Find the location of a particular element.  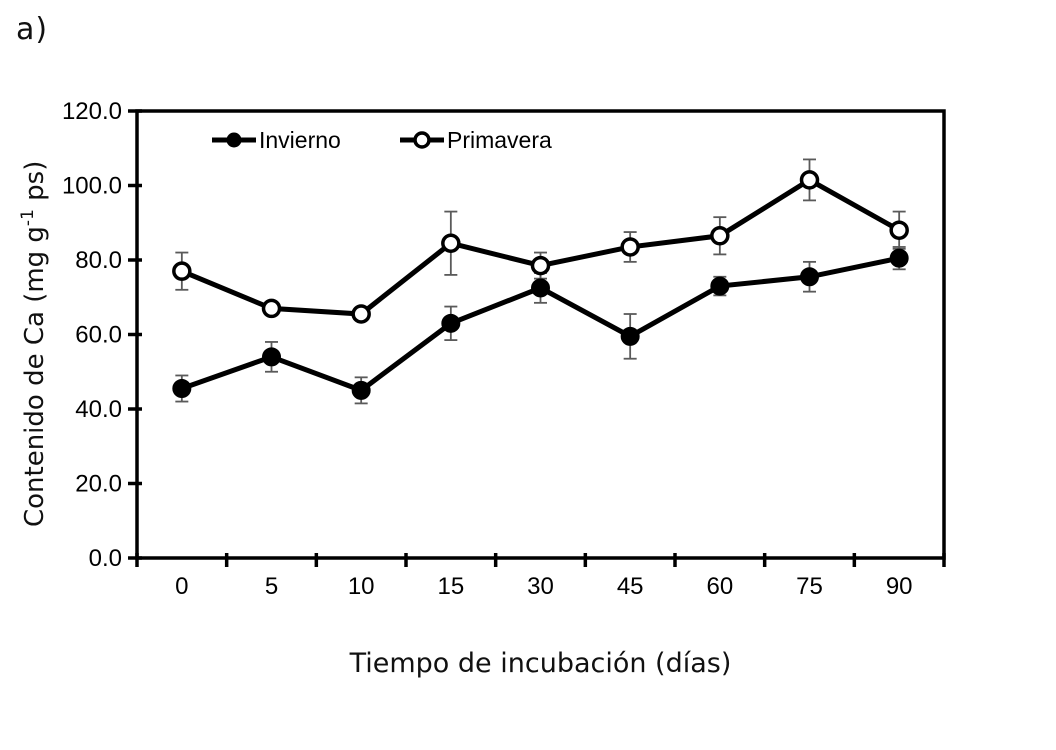

y-tick-label-3: 60.0 is located at coordinates (98, 335).